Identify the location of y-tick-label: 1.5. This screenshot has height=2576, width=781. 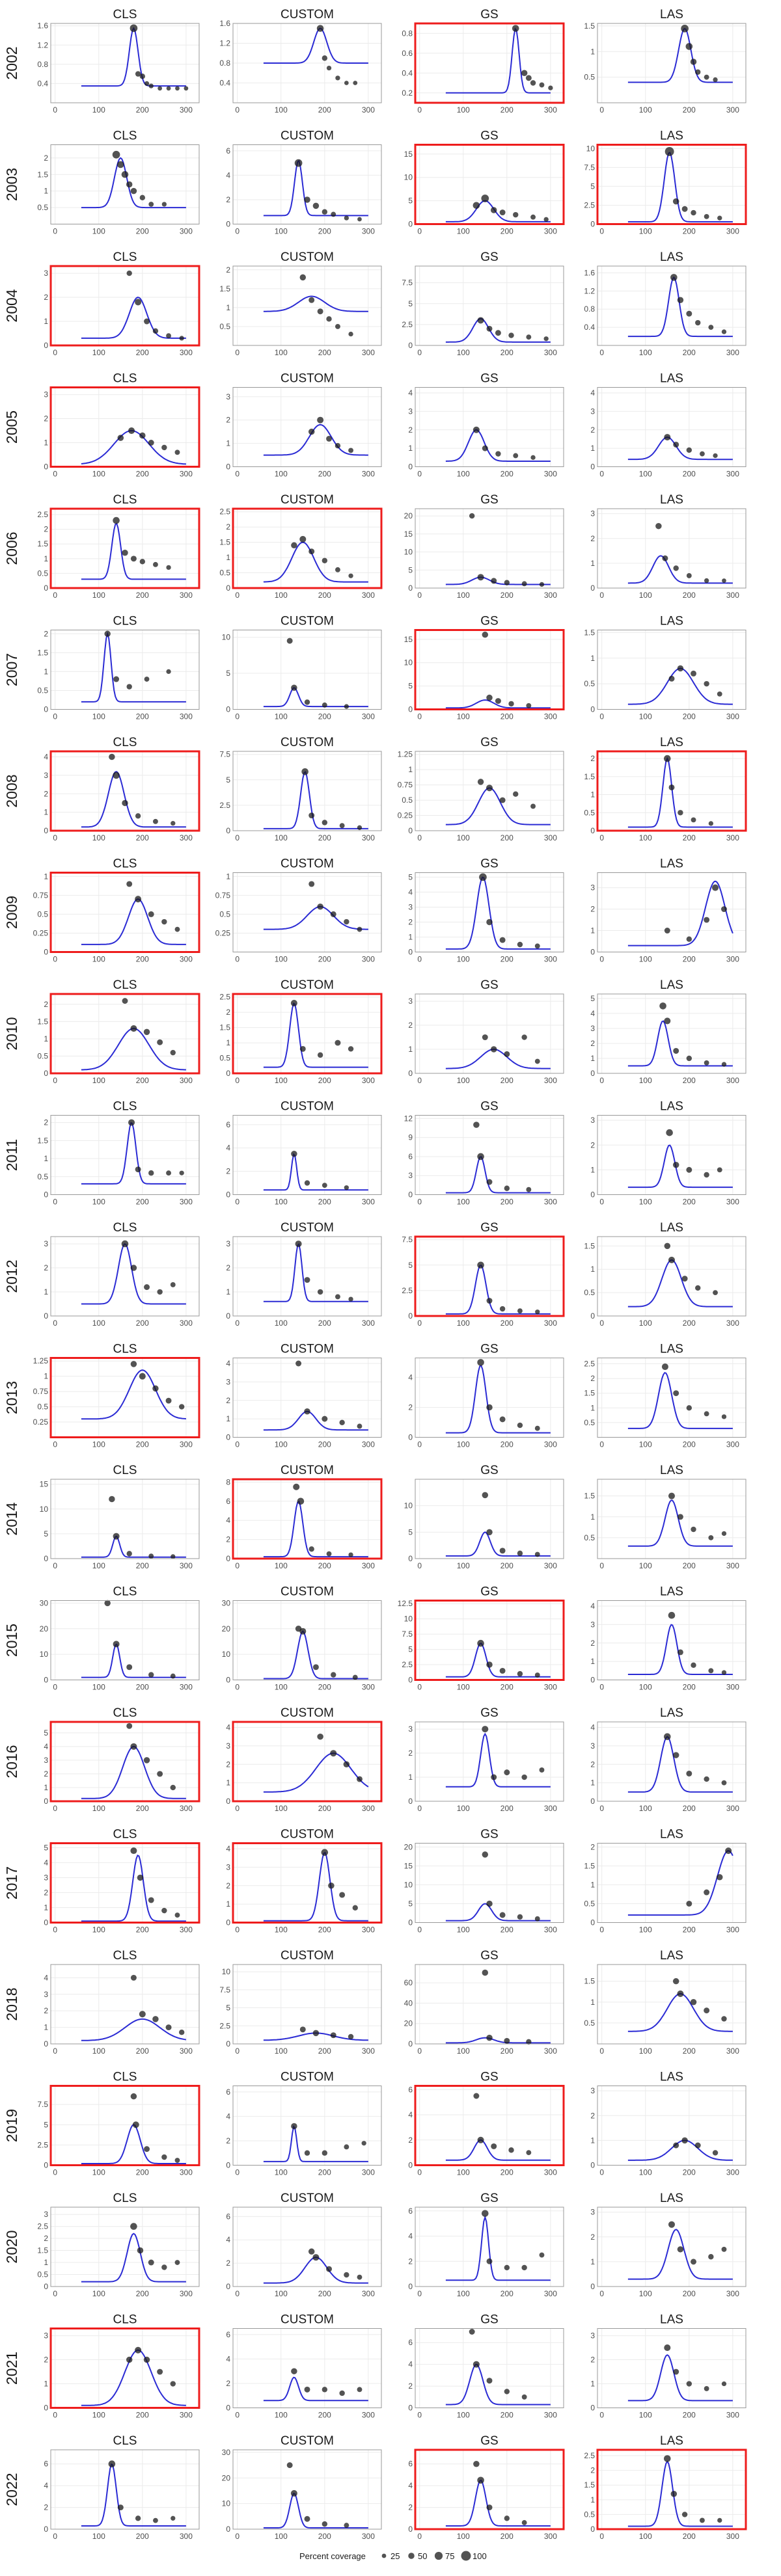
(42, 543).